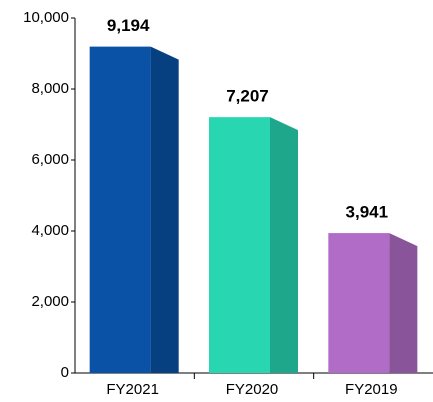 This screenshot has height=402, width=433. I want to click on x-tick-label: FY2019, so click(371, 389).